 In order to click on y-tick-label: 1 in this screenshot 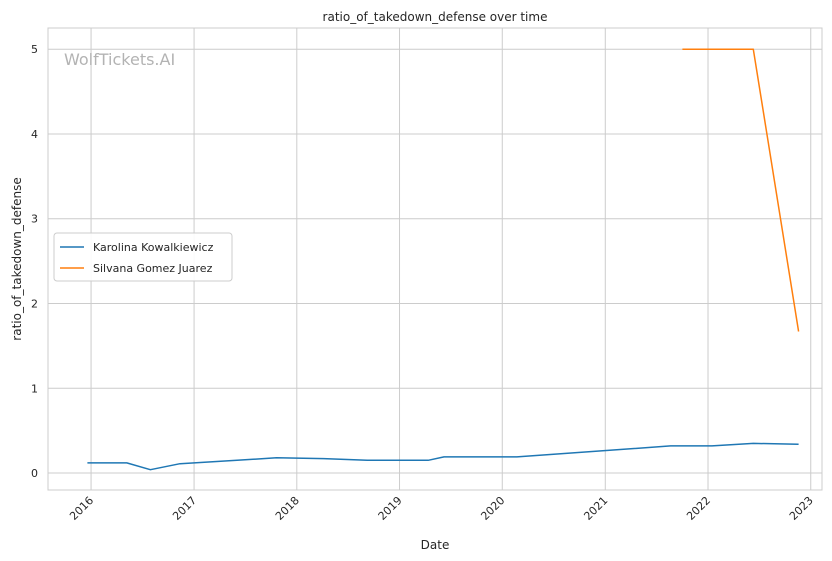, I will do `click(34, 388)`.